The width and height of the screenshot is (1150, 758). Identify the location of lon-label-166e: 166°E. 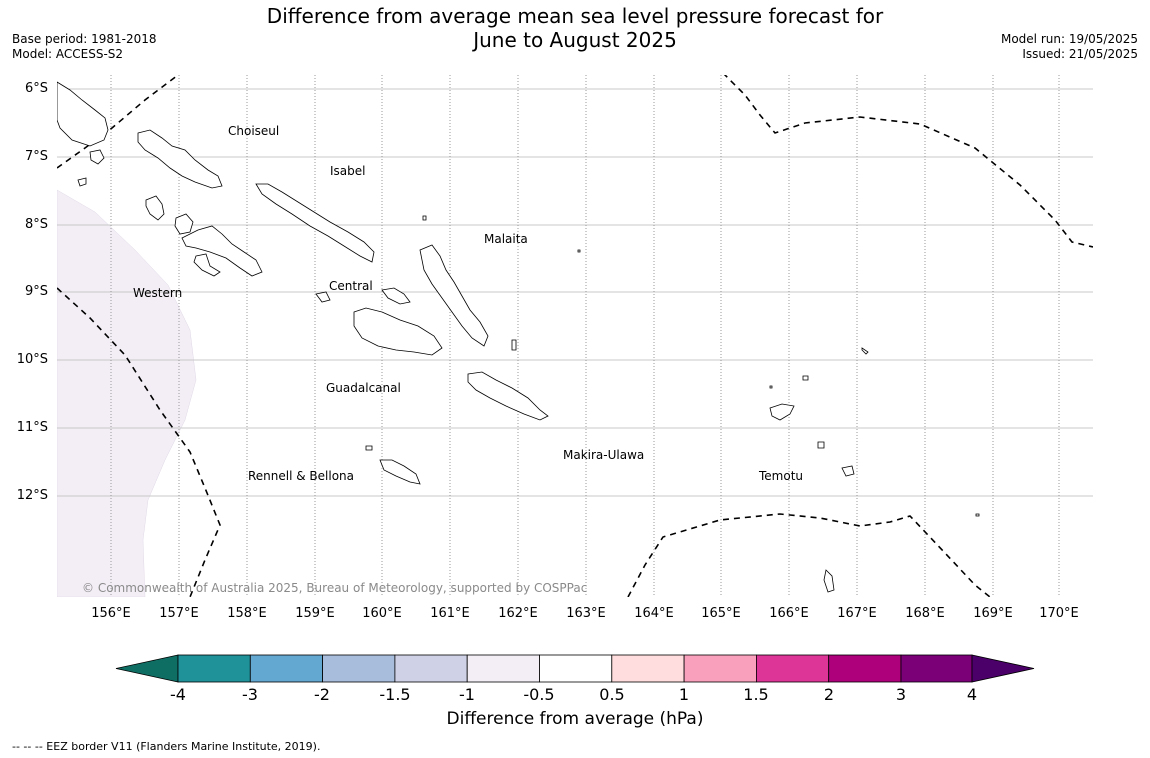
(789, 613).